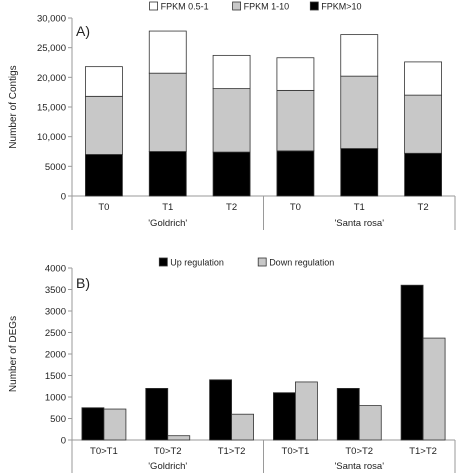 The width and height of the screenshot is (474, 474). Describe the element at coordinates (55, 312) in the screenshot. I see `y-tick-label: 3000` at that location.